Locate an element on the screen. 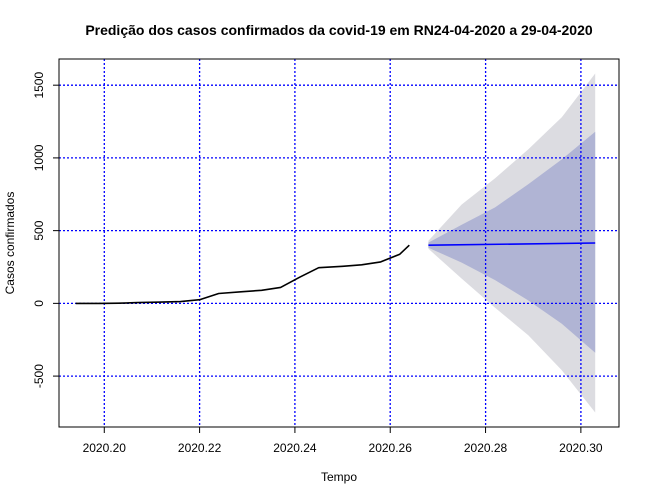 This screenshot has height=500, width=650. x-tick-label-1: 2020.22 is located at coordinates (200, 448).